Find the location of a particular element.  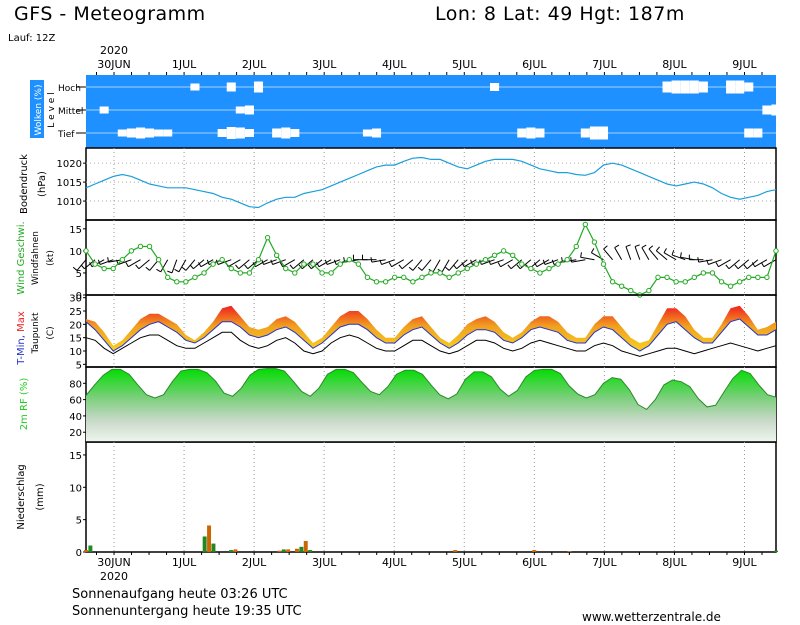

pressure-tick-label: 1010 is located at coordinates (69, 202).